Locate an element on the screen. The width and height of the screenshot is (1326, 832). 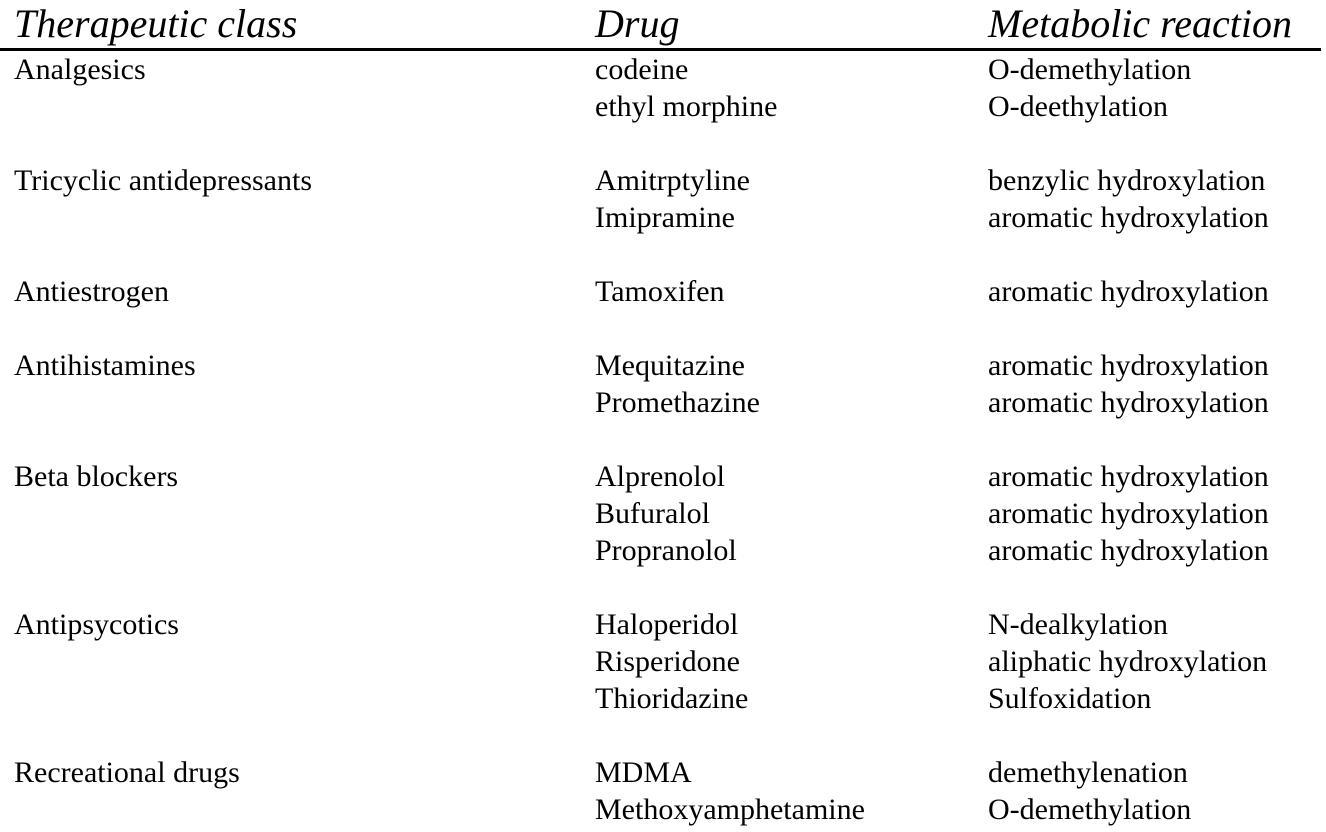
drug-cell: Amitrptyline is located at coordinates (672, 180).